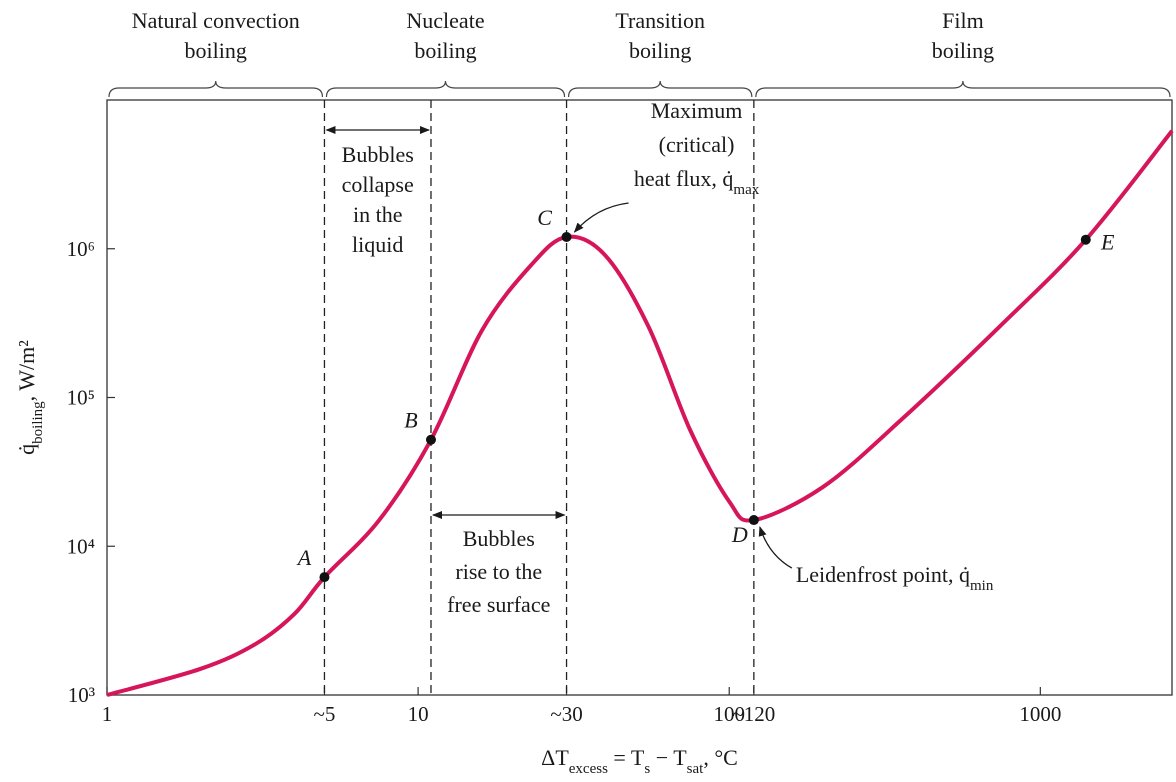  Describe the element at coordinates (753, 714) in the screenshot. I see `x-tick-label: ~120` at that location.